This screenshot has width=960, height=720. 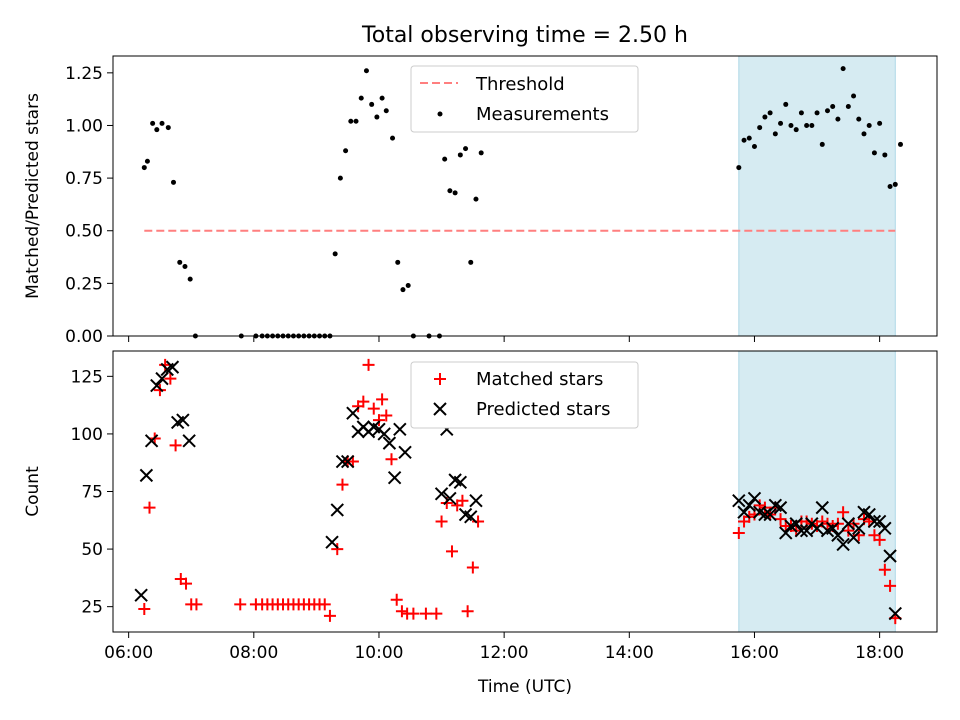 I want to click on bottom-shaded-region, so click(x=817, y=491).